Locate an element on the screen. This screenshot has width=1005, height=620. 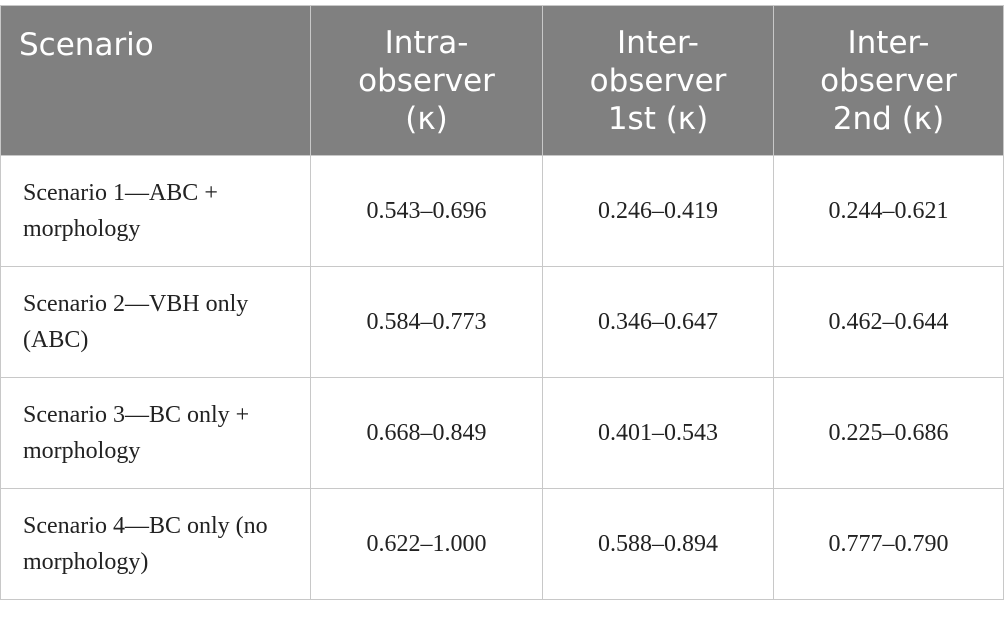
header-cell: Inter-observer 2nd (κ) is located at coordinates (888, 80).